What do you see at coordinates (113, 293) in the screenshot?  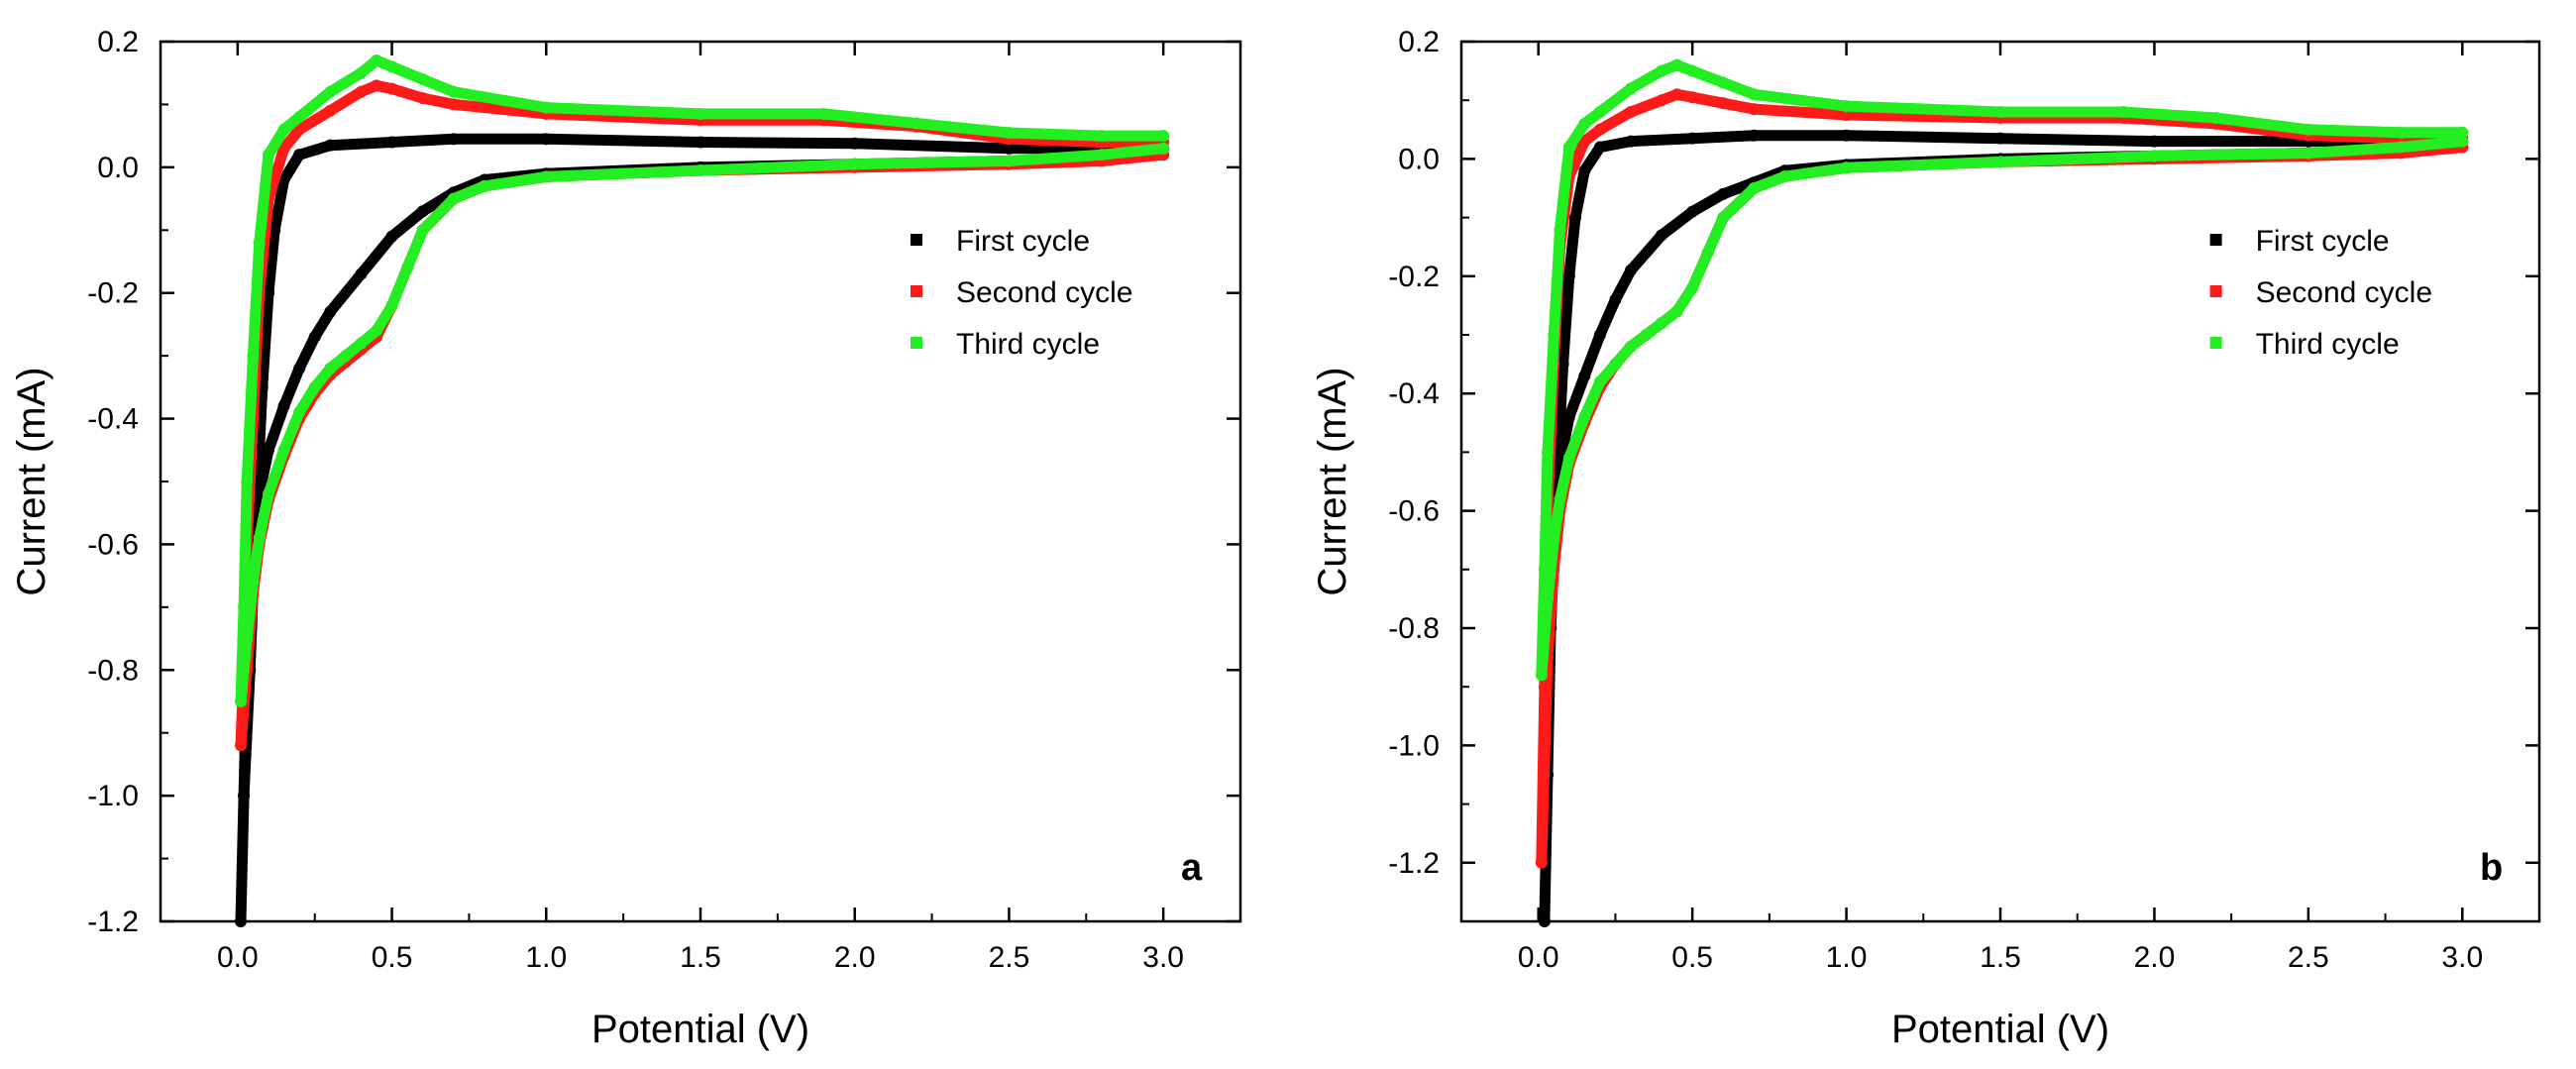 I see `y-tick-label: -0.2` at bounding box center [113, 293].